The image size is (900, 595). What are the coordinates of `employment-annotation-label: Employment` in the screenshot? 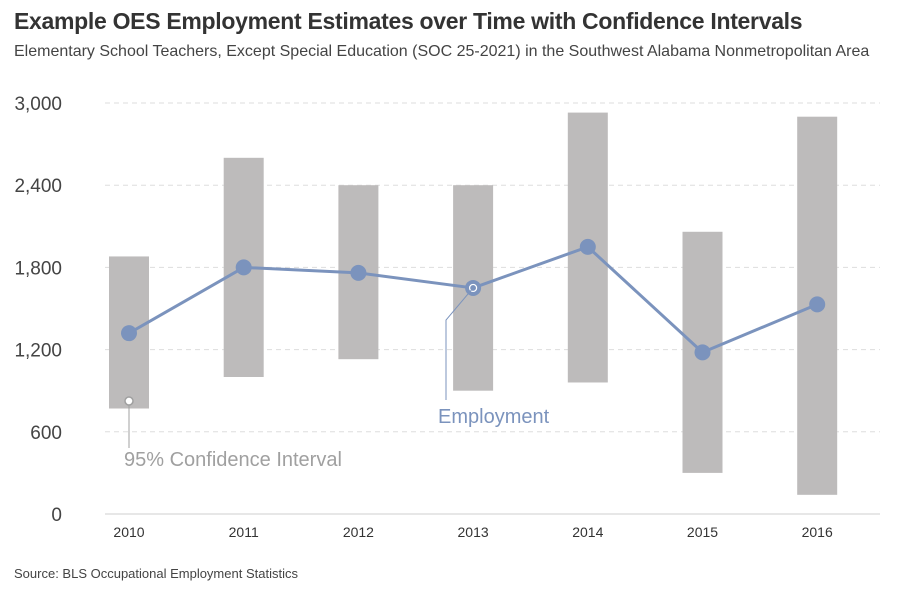 It's located at (494, 417).